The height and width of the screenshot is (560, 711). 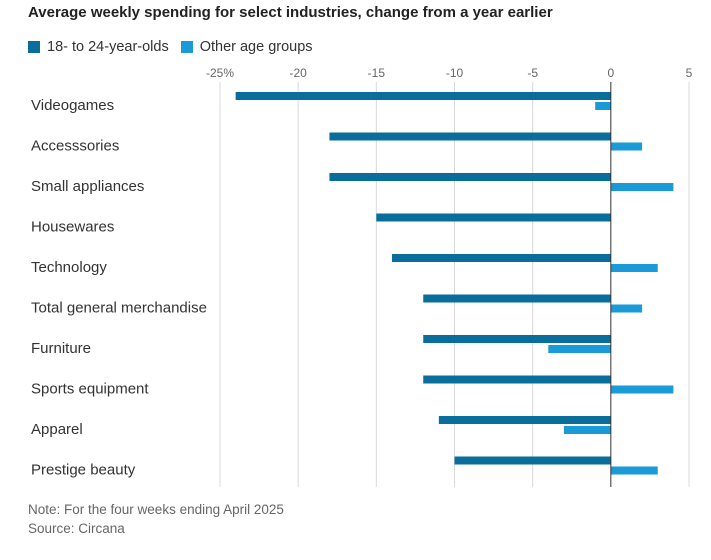 I want to click on category-label: Small appliances, so click(x=87, y=186).